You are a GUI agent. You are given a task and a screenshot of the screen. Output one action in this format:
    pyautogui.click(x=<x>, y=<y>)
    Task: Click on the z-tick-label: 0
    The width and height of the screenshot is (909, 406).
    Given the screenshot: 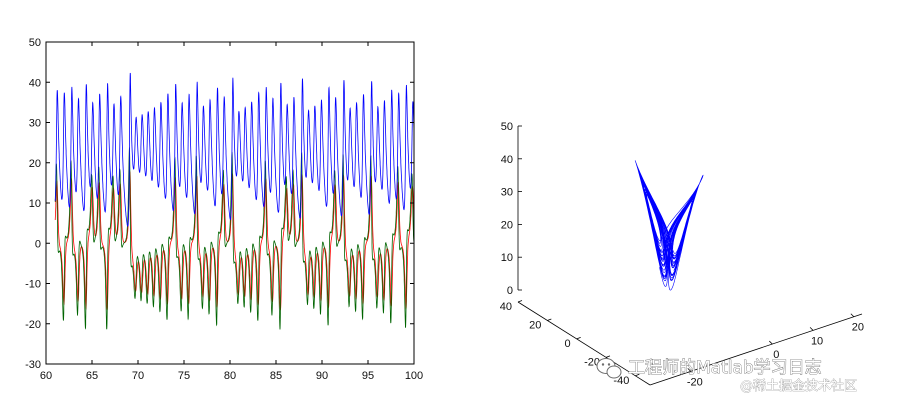 What is the action you would take?
    pyautogui.click(x=510, y=291)
    